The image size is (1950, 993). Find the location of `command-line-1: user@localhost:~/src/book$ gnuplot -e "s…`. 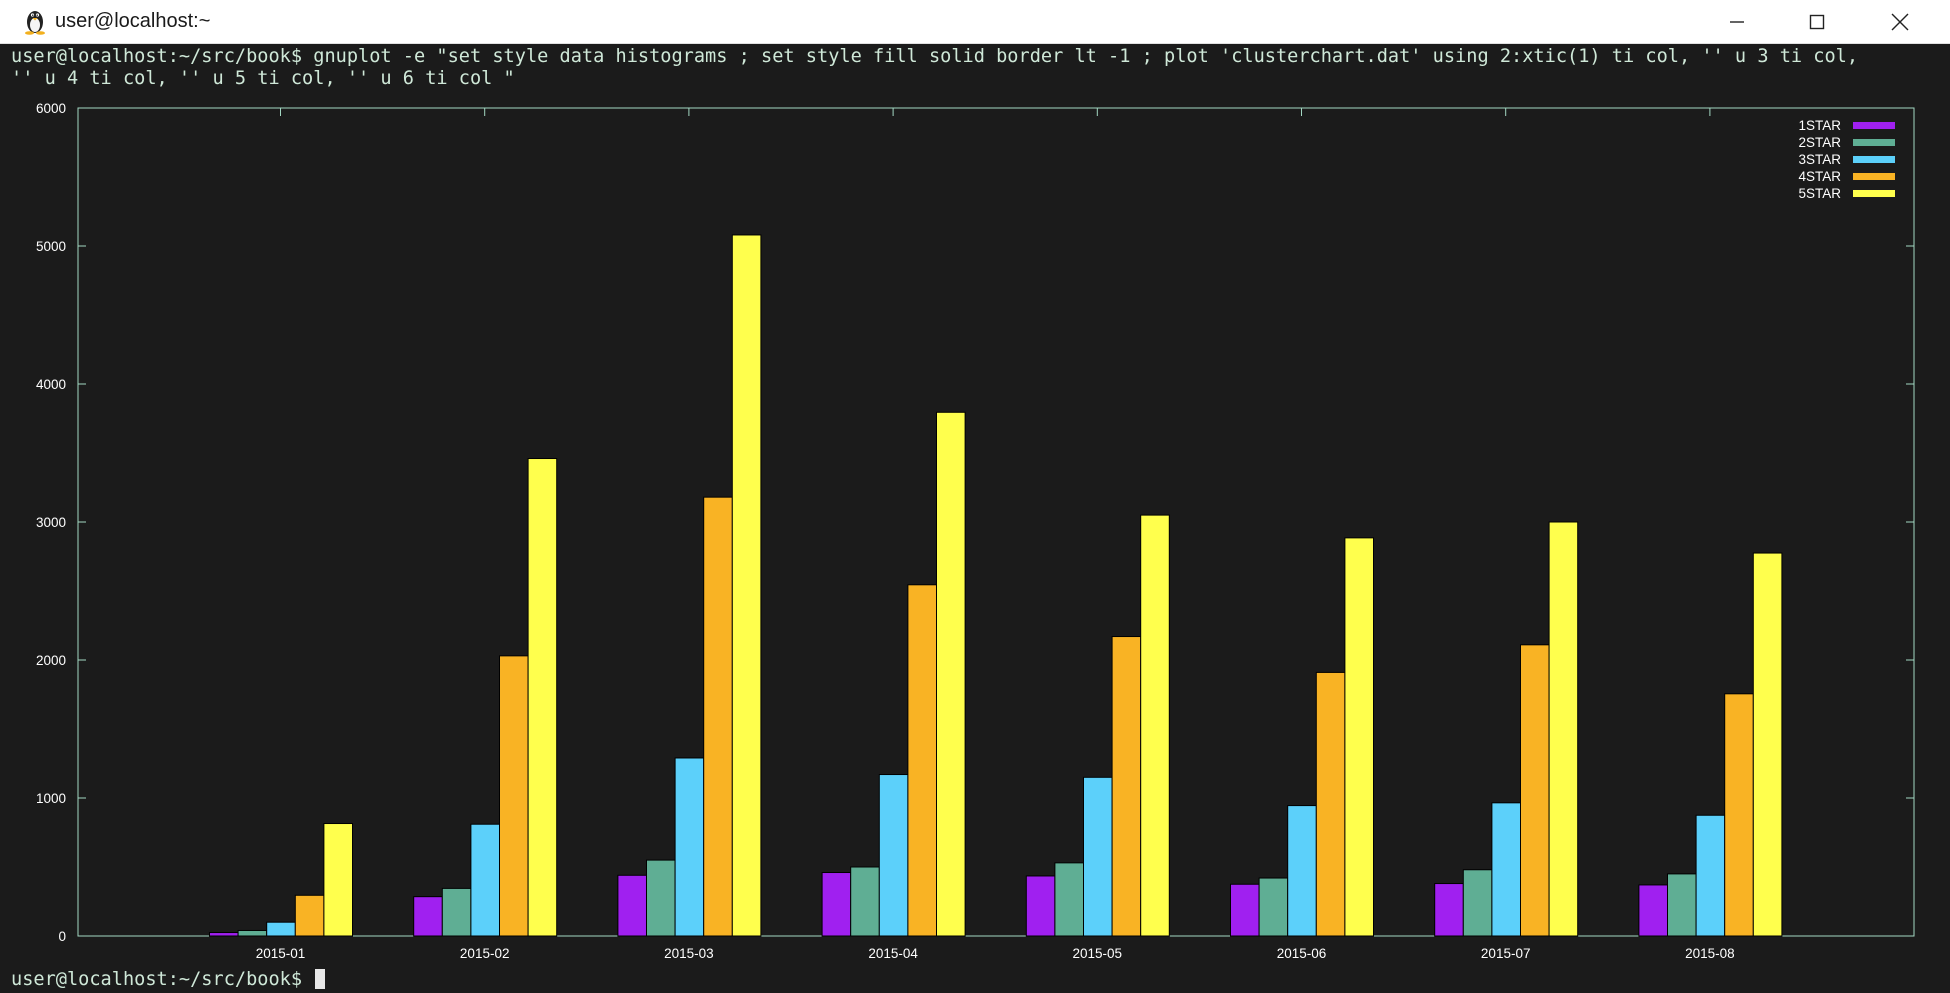

command-line-1: user@localhost:~/src/book$ gnuplot -e "s… is located at coordinates (935, 56).